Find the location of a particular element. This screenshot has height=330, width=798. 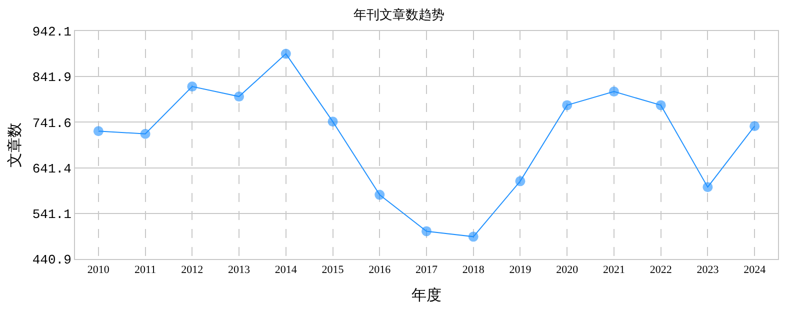

y-tick-label: 641.4 is located at coordinates (52, 168).